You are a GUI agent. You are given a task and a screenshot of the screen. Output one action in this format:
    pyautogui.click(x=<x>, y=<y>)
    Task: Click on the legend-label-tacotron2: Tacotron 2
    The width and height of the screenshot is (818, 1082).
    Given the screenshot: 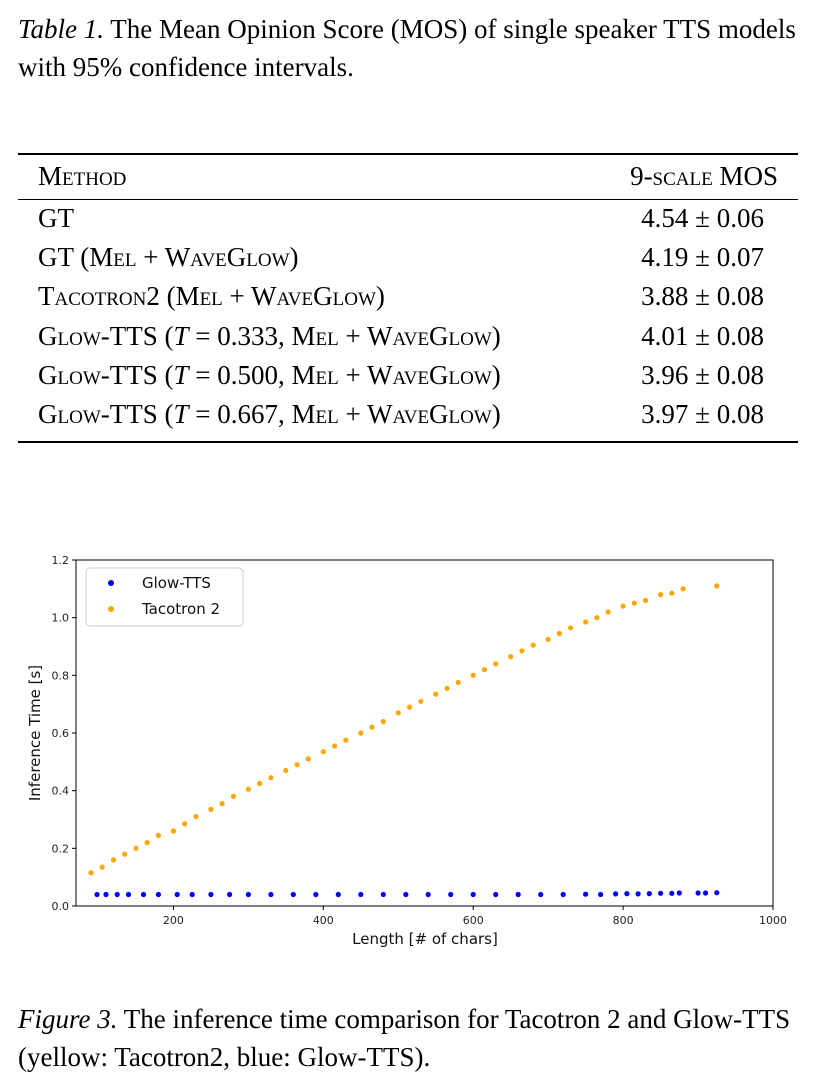 What is the action you would take?
    pyautogui.click(x=180, y=609)
    